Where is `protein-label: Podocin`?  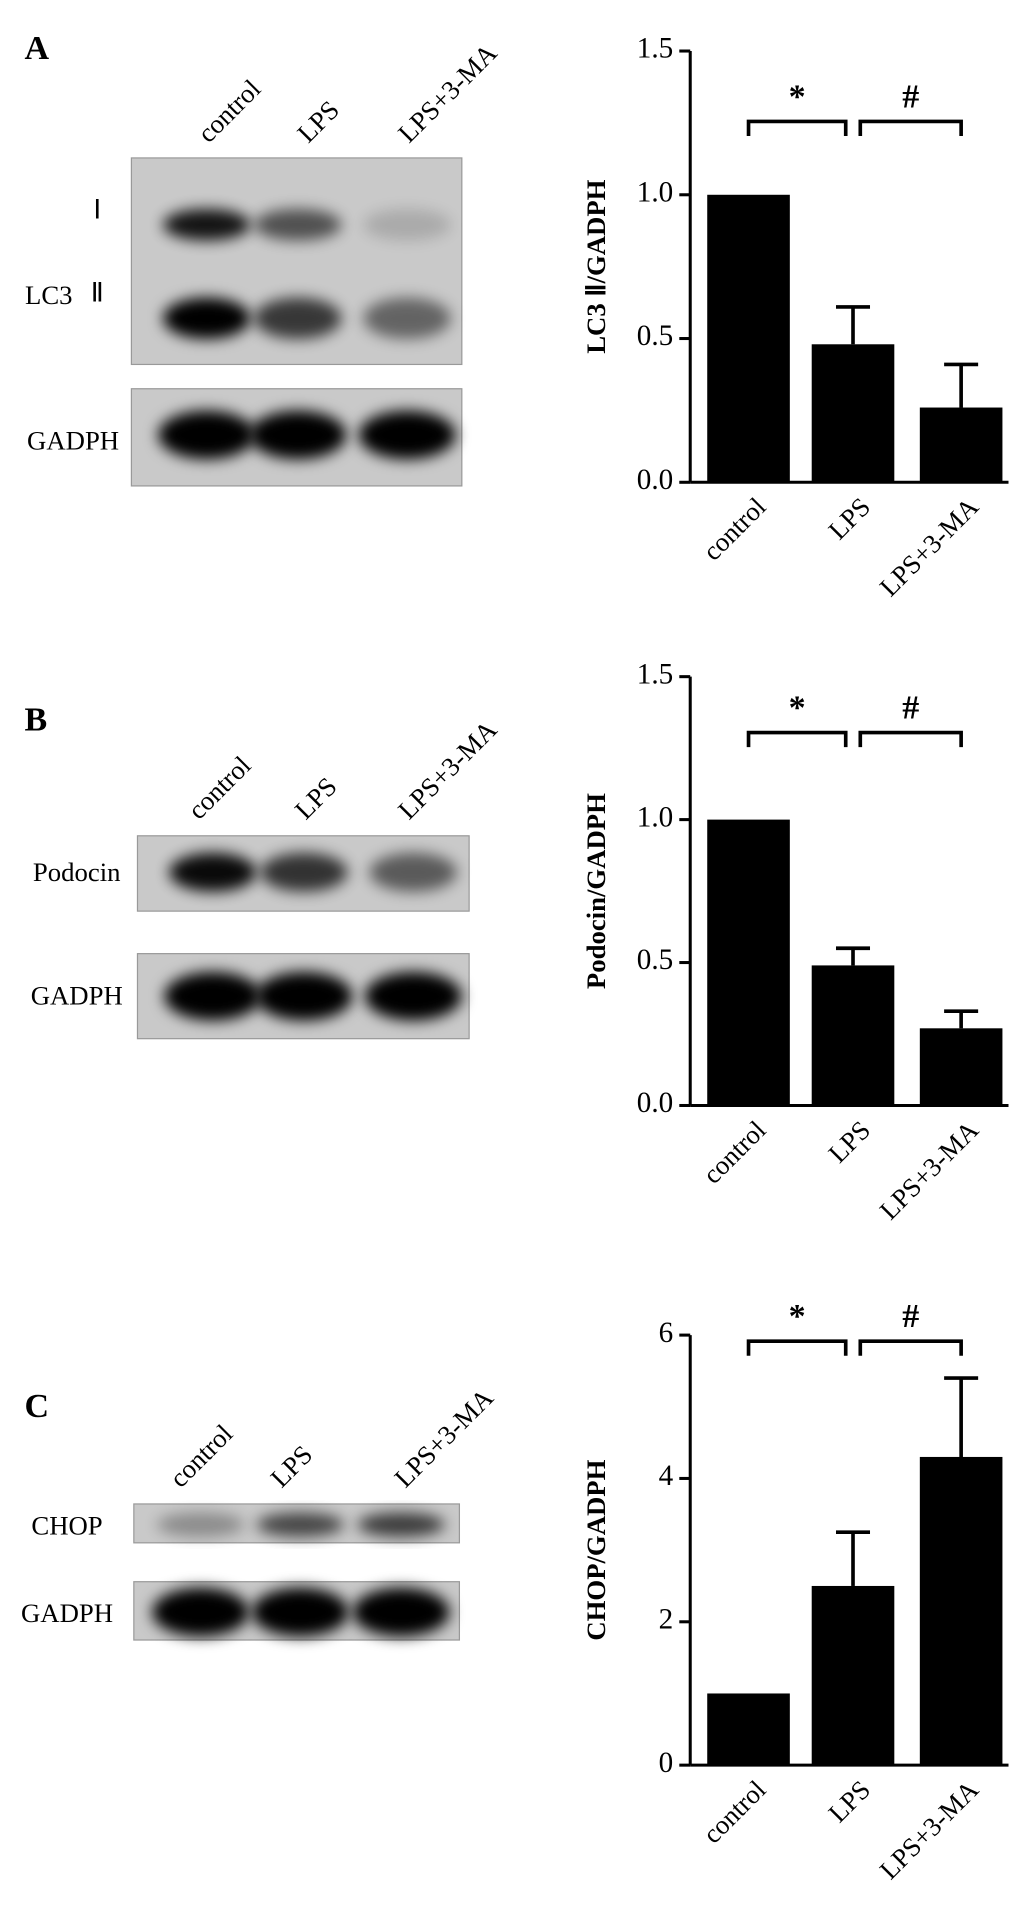 protein-label: Podocin is located at coordinates (77, 872).